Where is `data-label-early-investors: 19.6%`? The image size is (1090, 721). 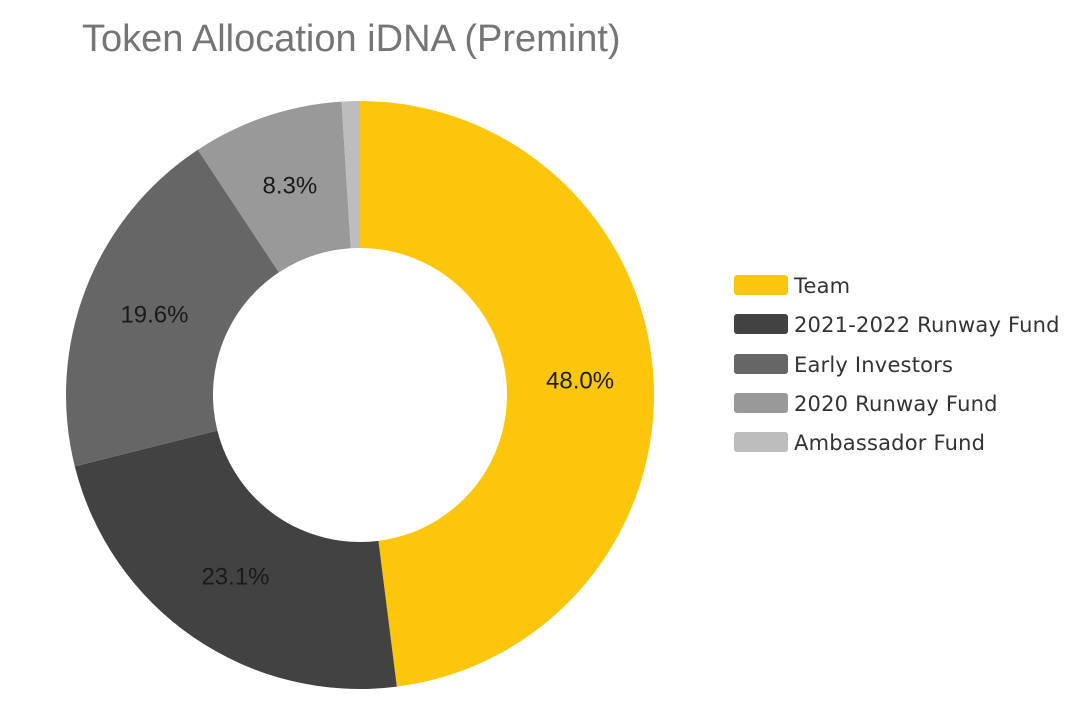 data-label-early-investors: 19.6% is located at coordinates (154, 315).